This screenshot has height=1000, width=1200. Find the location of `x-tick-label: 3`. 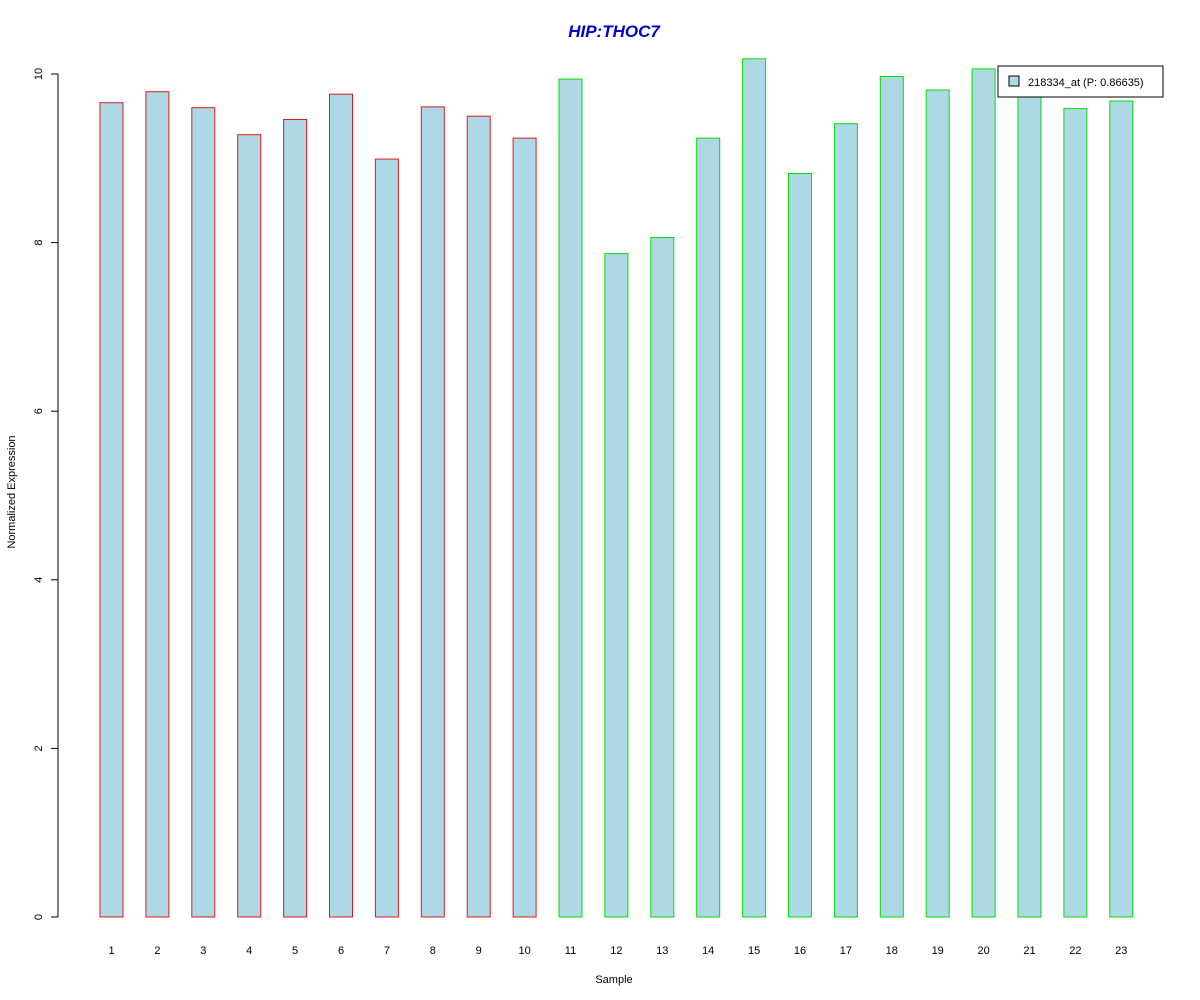

x-tick-label: 3 is located at coordinates (203, 951).